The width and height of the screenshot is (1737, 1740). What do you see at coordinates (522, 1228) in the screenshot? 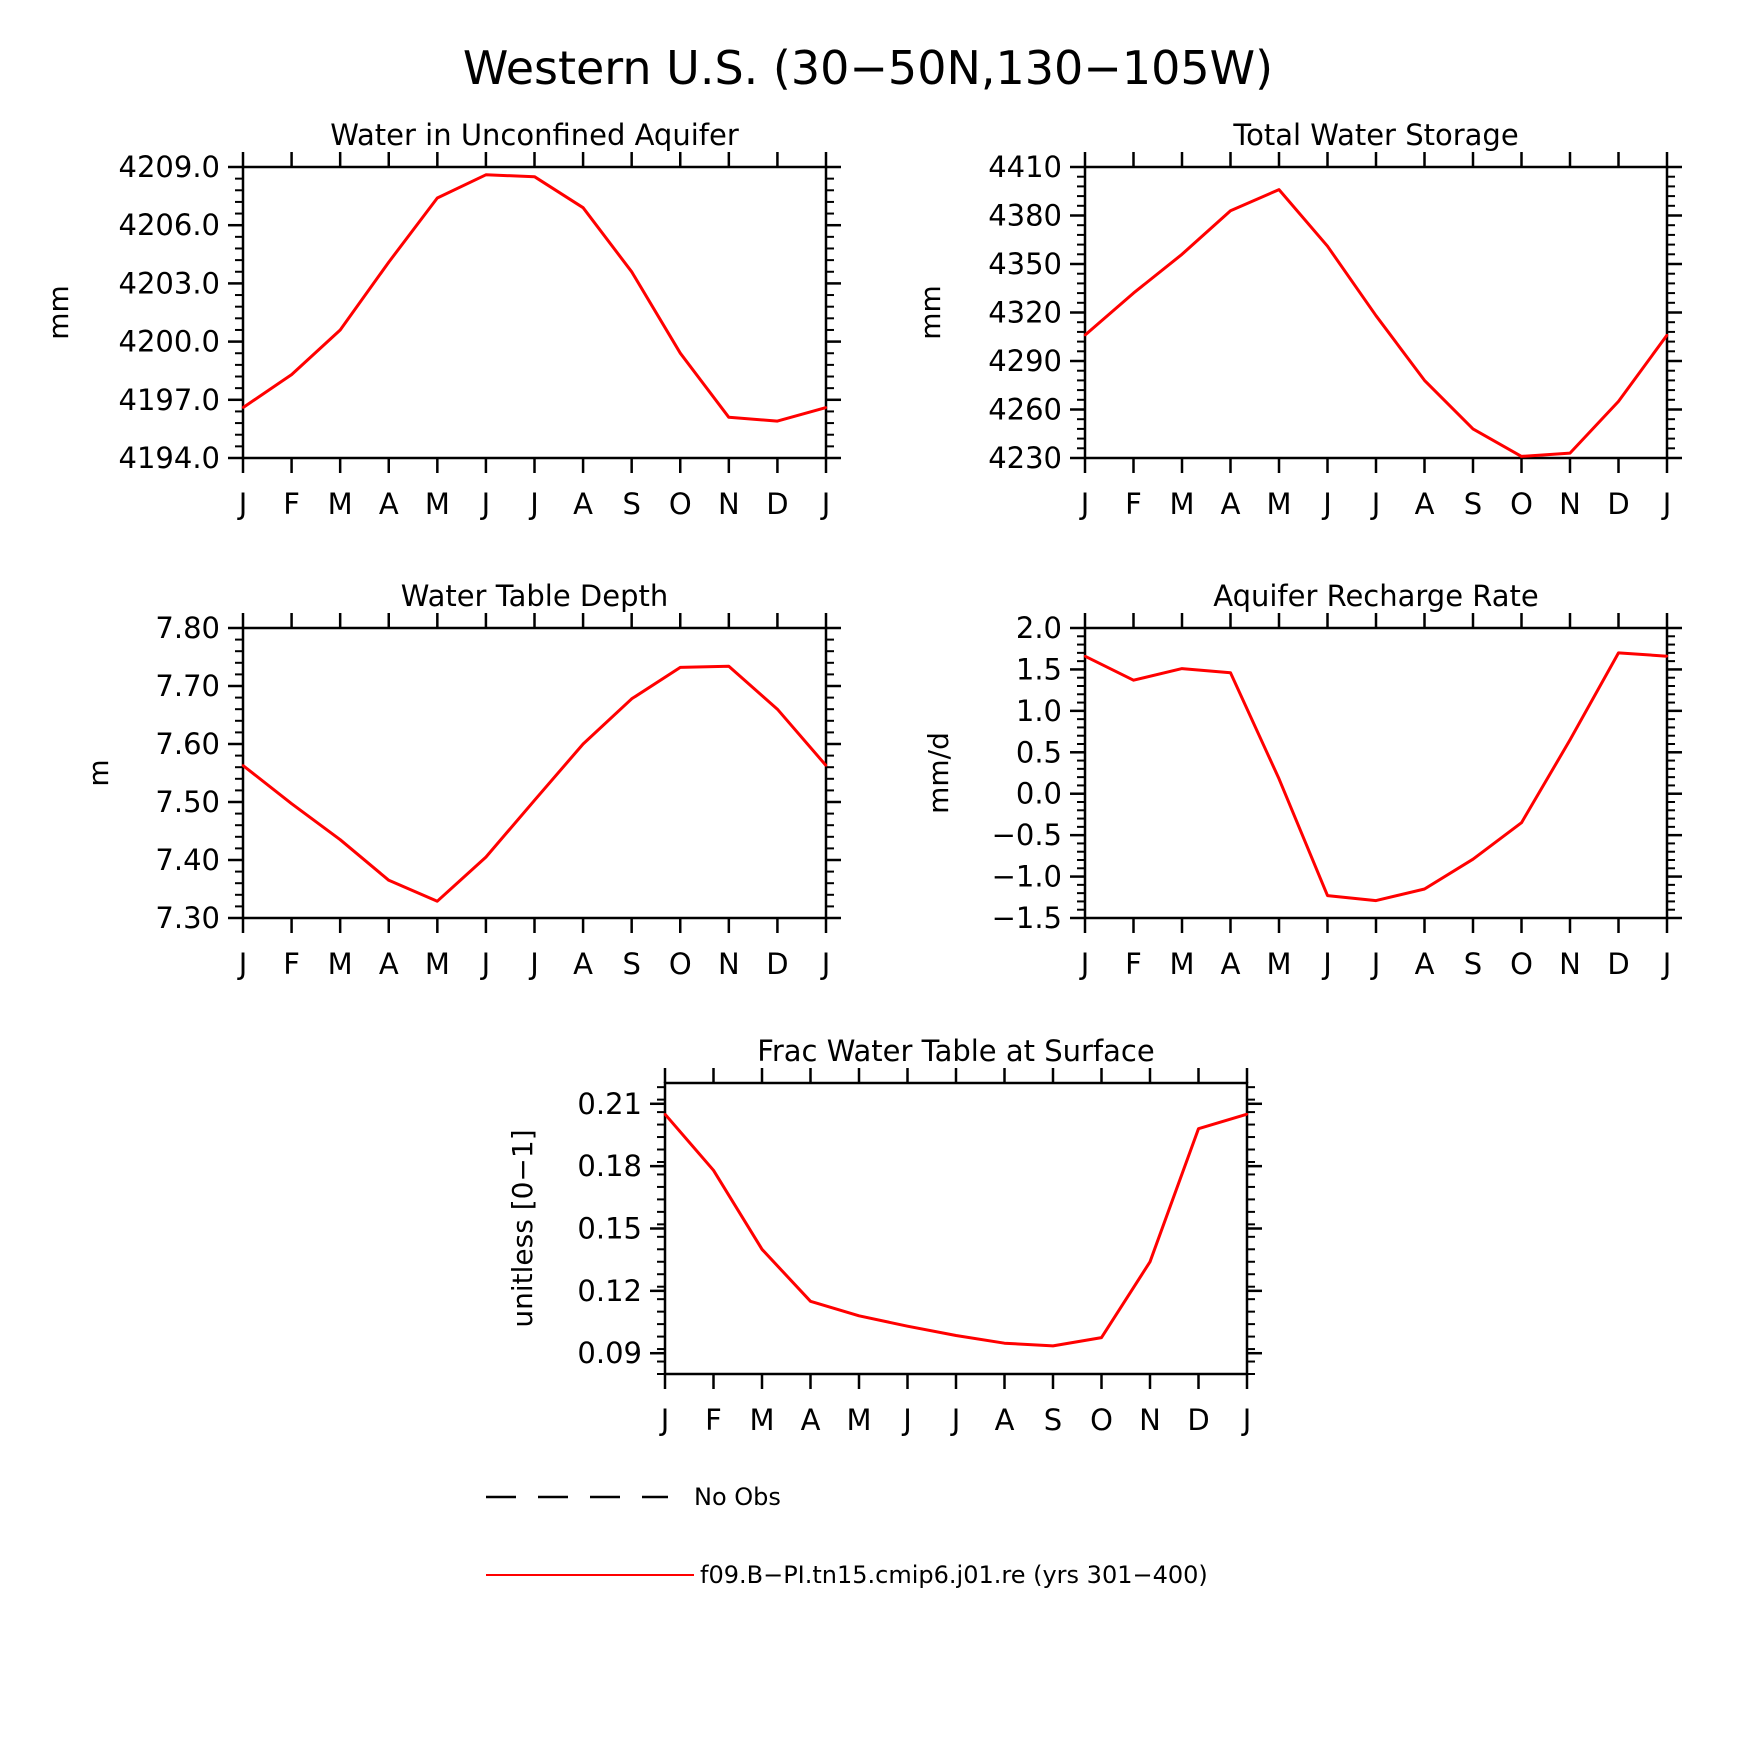
I see `y-axis-label: unitless [0−1]` at bounding box center [522, 1228].